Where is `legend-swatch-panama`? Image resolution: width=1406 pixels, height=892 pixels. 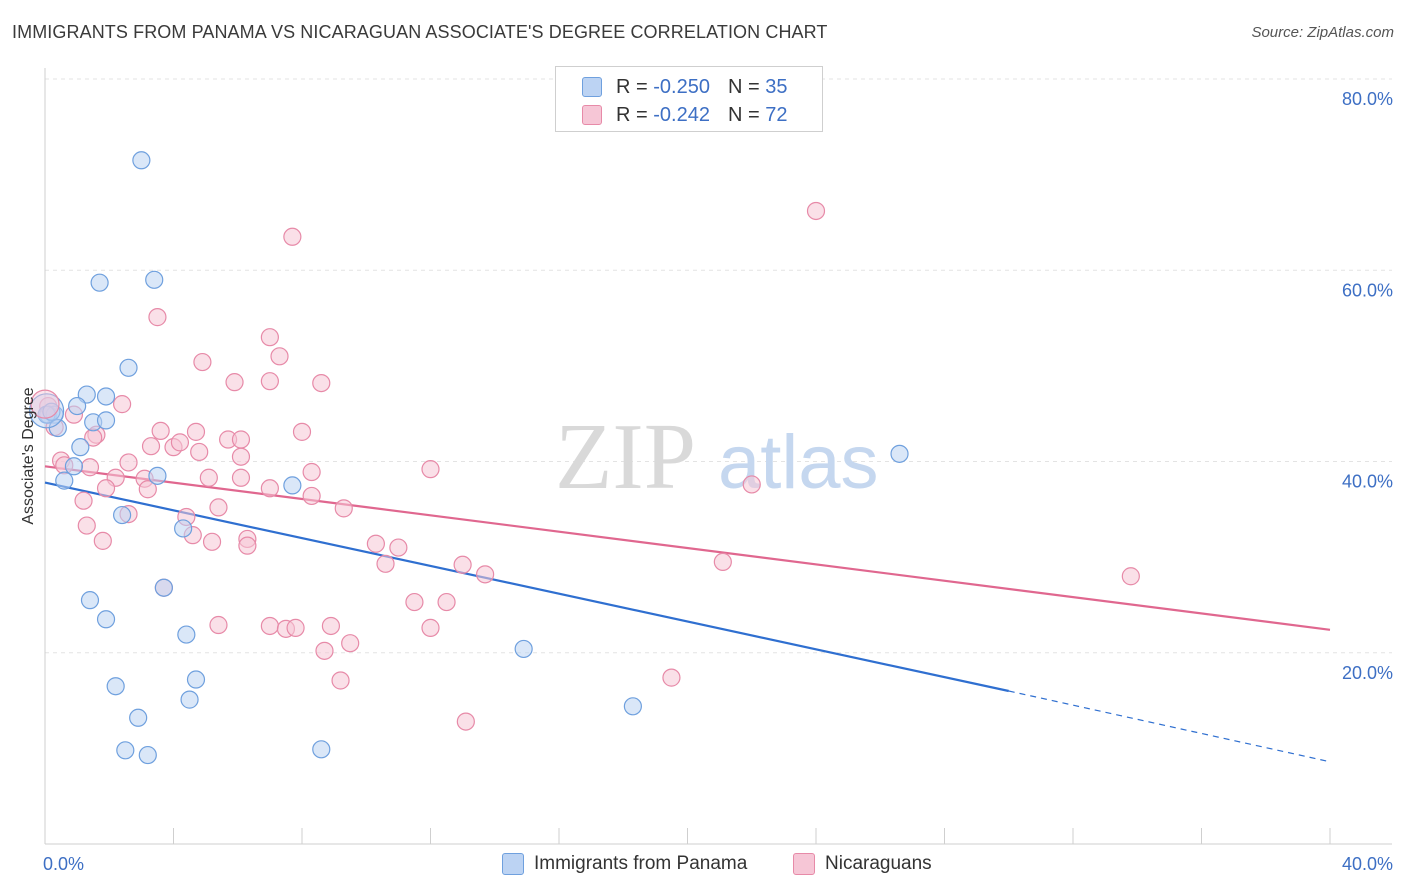 legend-swatch-panama is located at coordinates (513, 864).